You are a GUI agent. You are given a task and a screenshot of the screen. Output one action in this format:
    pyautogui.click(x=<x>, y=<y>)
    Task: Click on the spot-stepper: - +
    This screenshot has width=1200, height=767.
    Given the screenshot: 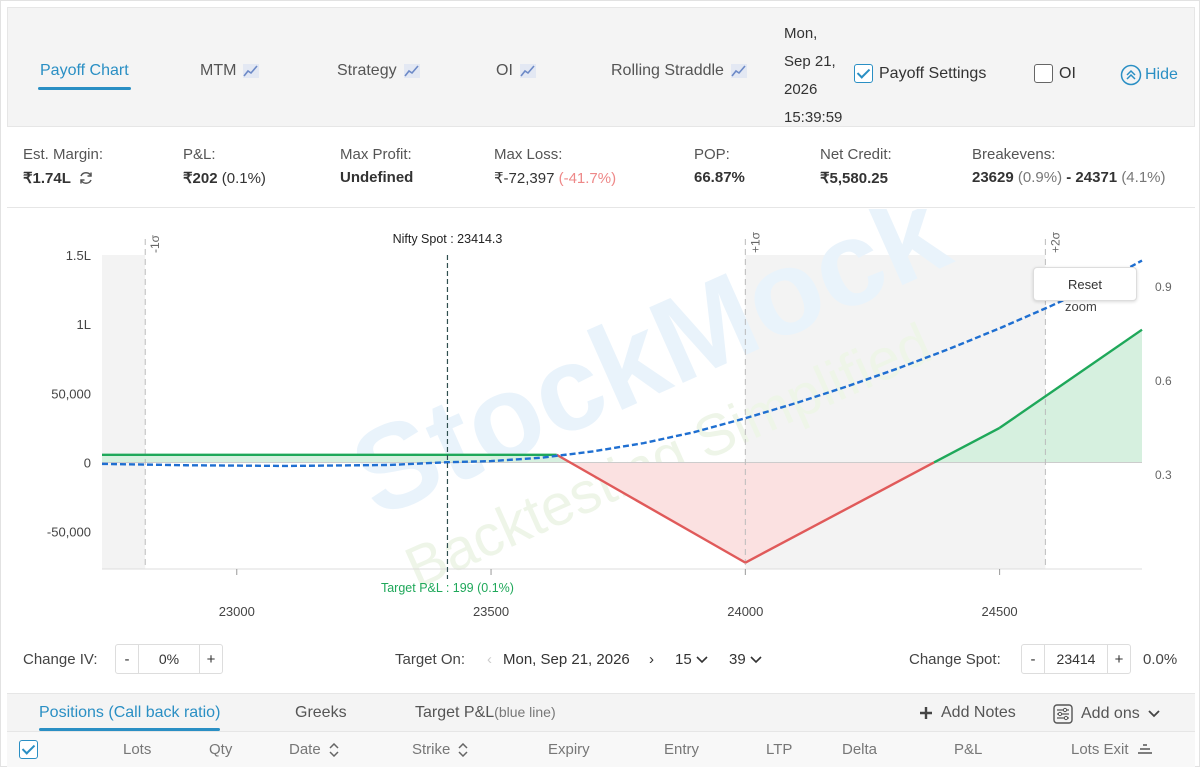 What is the action you would take?
    pyautogui.click(x=1076, y=659)
    